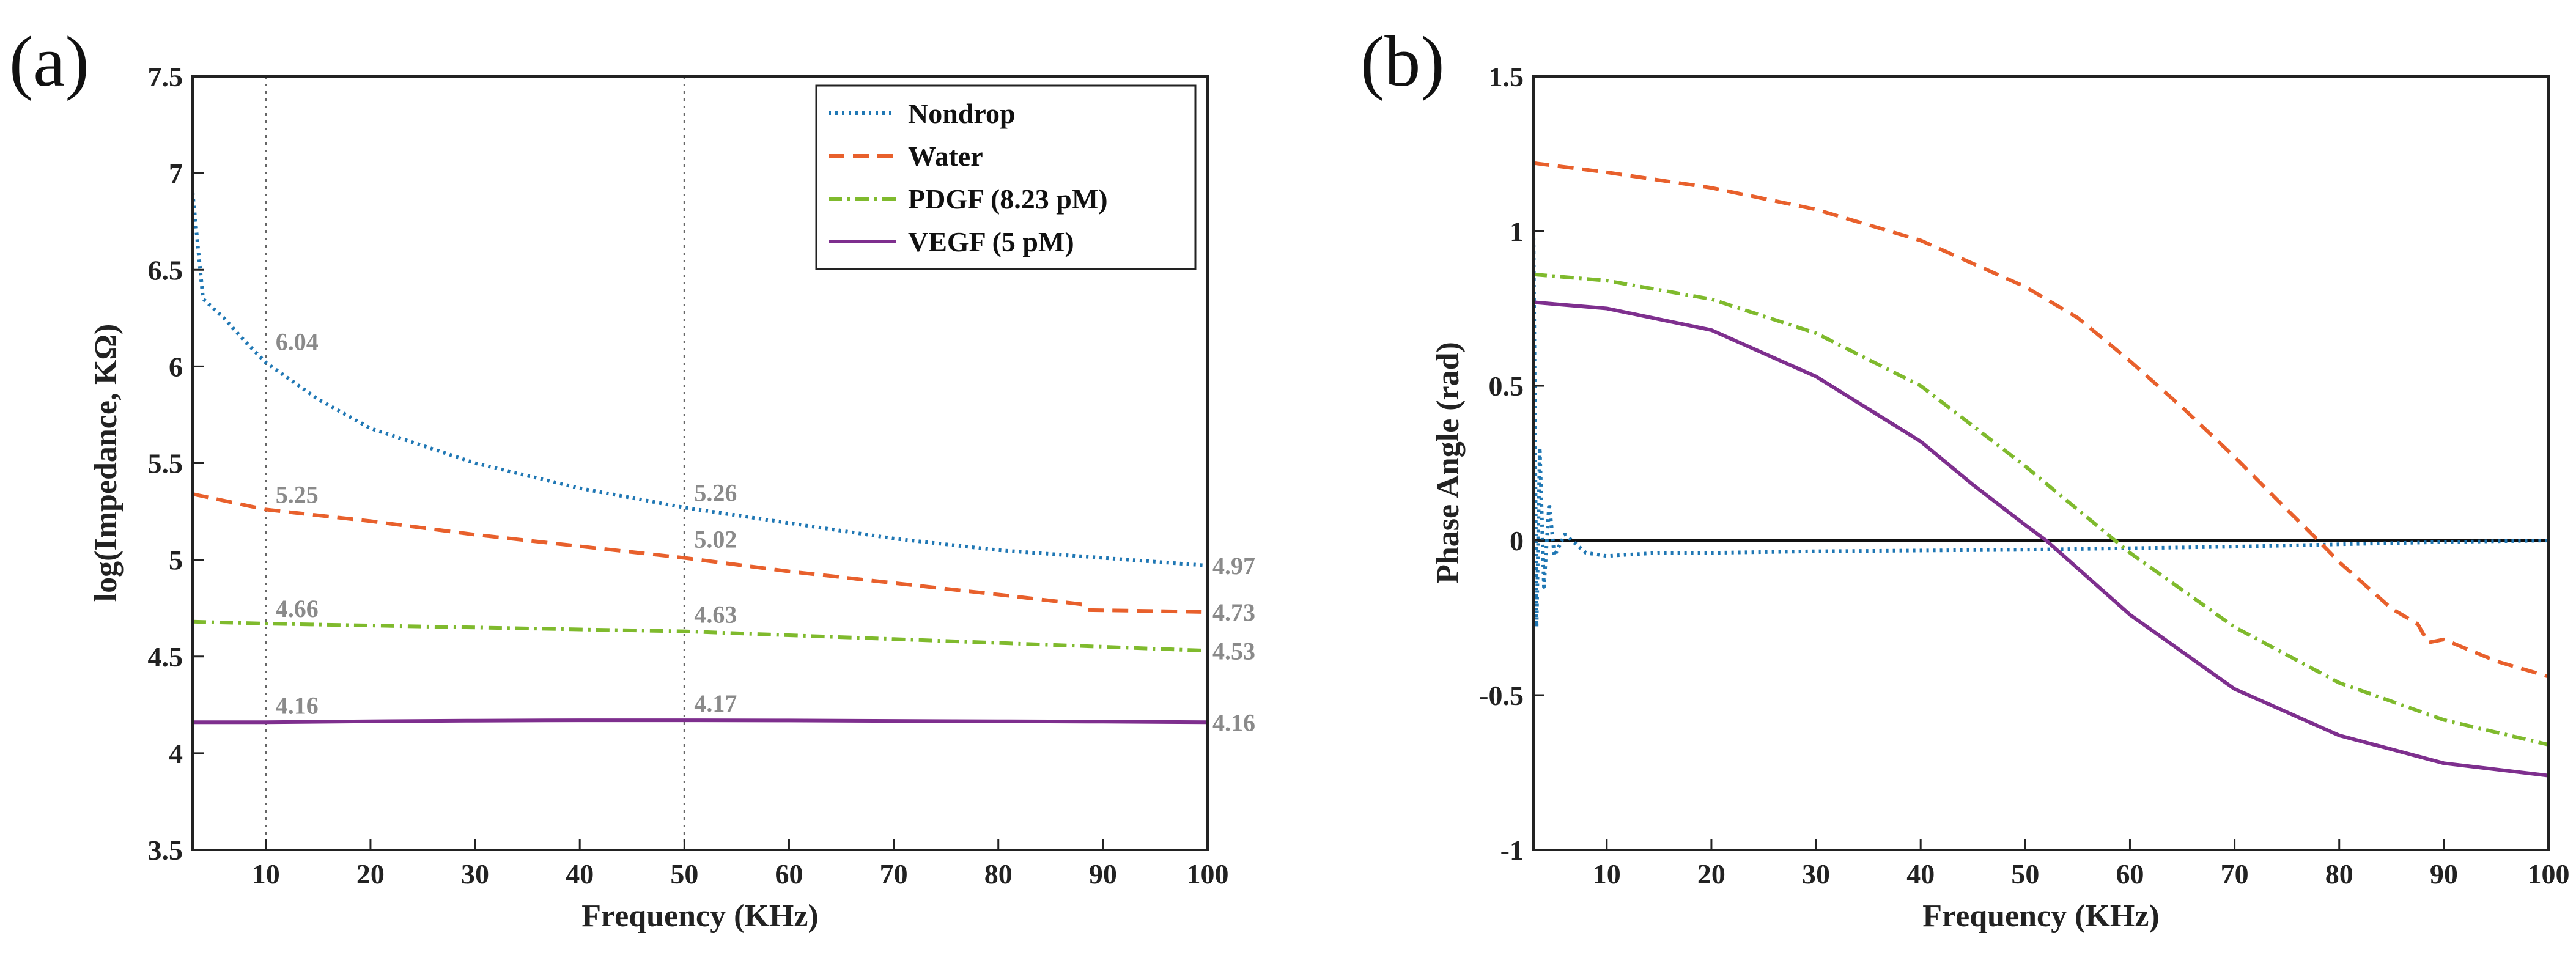  What do you see at coordinates (2041, 917) in the screenshot?
I see `panel-b-x-label: Frequency (KHz)` at bounding box center [2041, 917].